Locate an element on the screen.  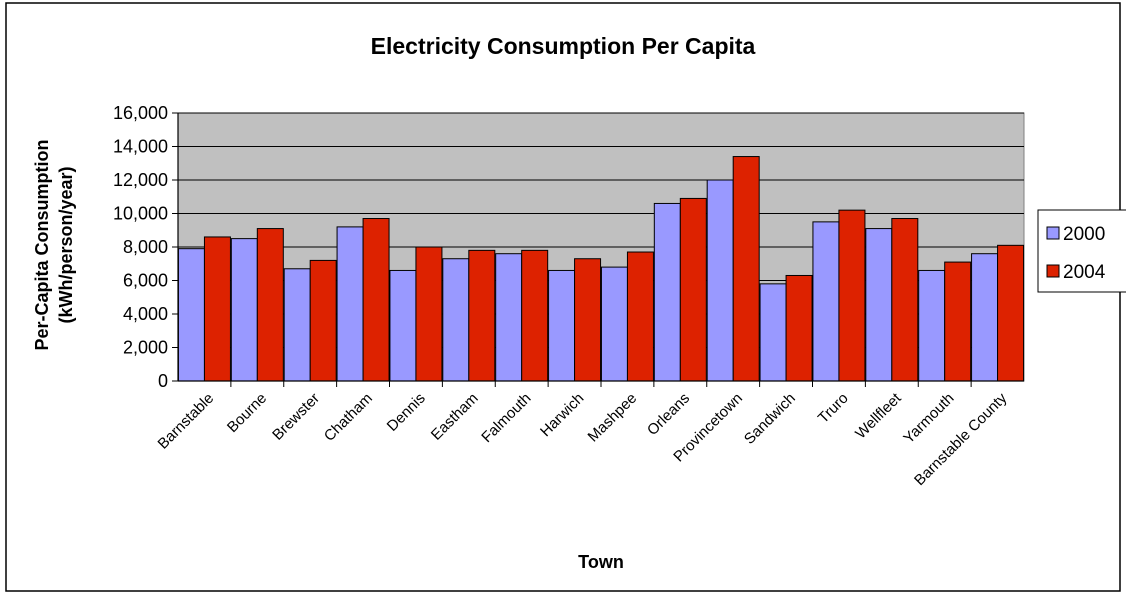
y-tick-label: 16,000 is located at coordinates (140, 113).